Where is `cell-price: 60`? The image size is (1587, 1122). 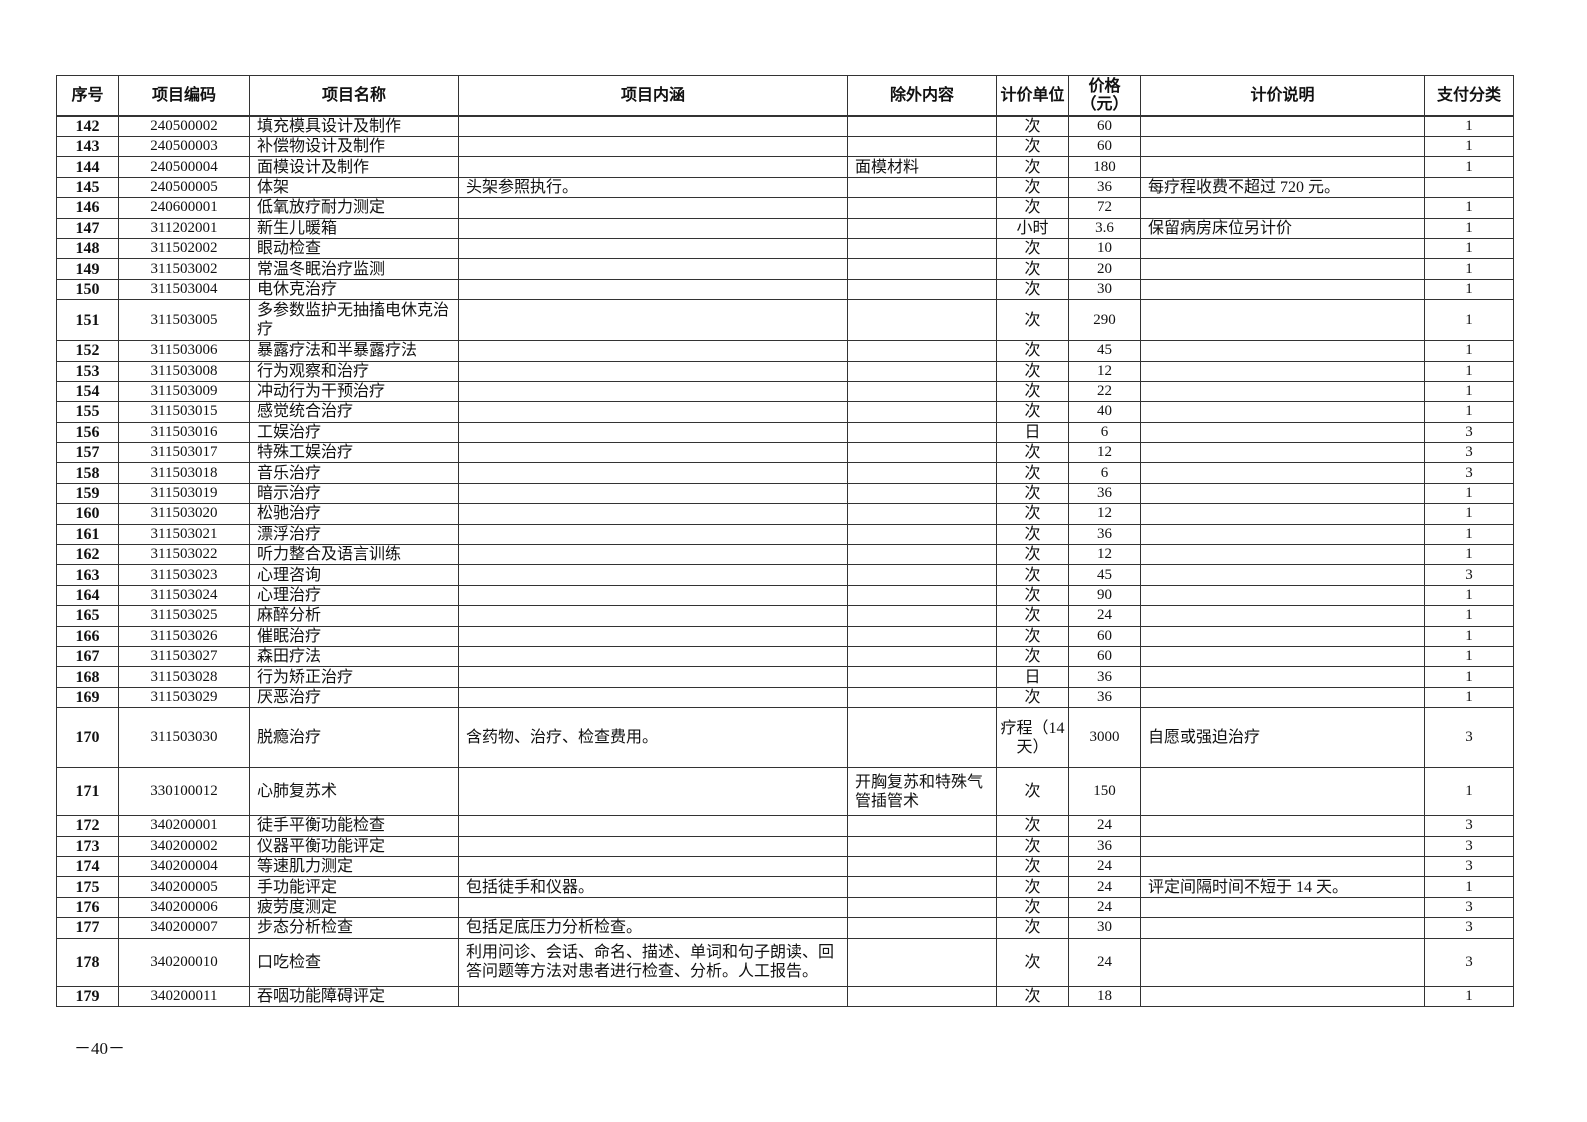 cell-price: 60 is located at coordinates (1104, 126).